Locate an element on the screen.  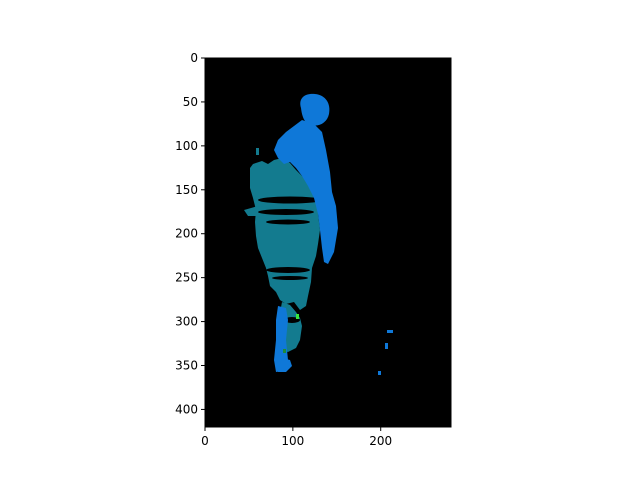
x-tick-label: 200 is located at coordinates (380, 441).